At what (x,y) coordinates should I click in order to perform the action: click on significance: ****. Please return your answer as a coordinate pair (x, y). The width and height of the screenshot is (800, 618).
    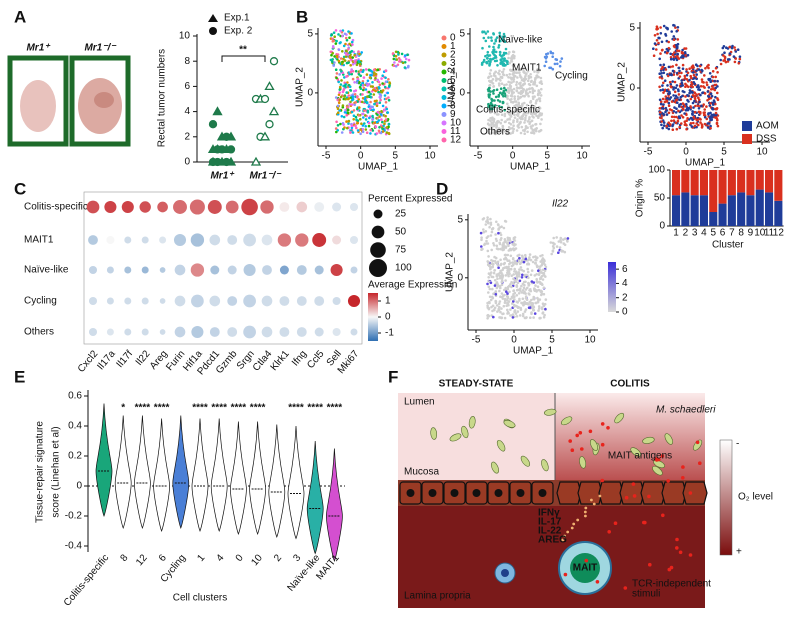
    Looking at the image, I should click on (162, 408).